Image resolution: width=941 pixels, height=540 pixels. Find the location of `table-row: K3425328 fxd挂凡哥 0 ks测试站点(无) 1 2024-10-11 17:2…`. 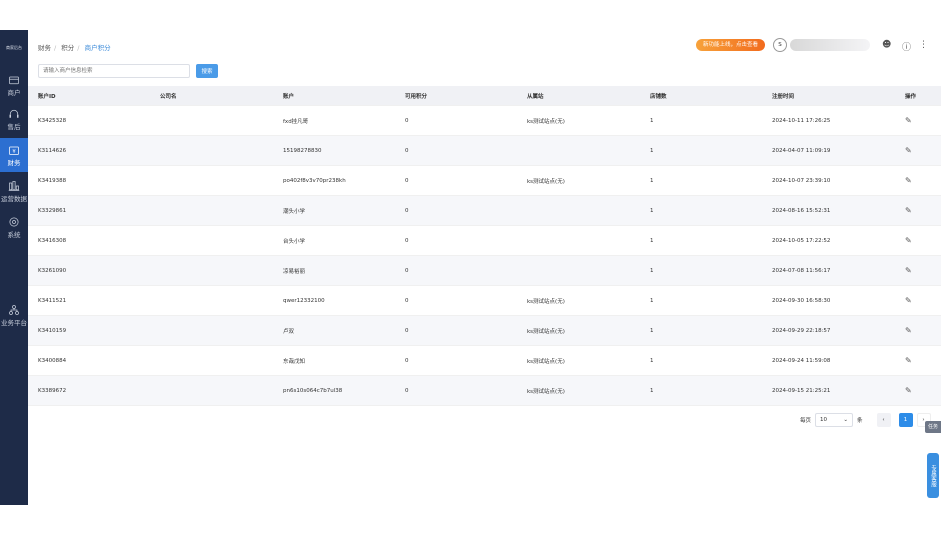

table-row: K3425328 fxd挂凡哥 0 ks测试站点(无) 1 2024-10-11 17:2… is located at coordinates (484, 121).